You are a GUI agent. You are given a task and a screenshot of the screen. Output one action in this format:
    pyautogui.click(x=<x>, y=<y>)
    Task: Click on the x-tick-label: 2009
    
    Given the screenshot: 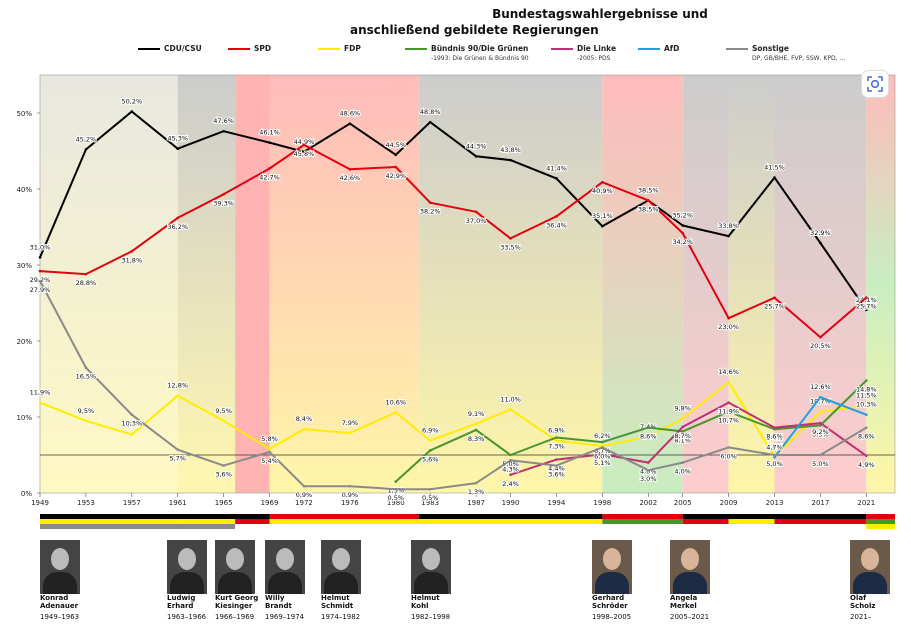 What is the action you would take?
    pyautogui.click(x=729, y=503)
    